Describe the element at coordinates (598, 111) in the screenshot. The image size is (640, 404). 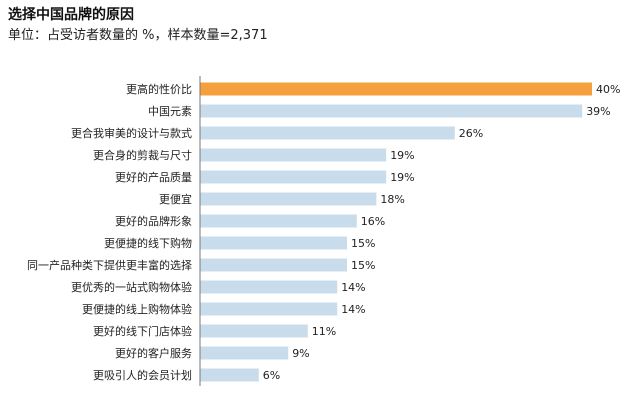
I see `value-label: 39%` at that location.